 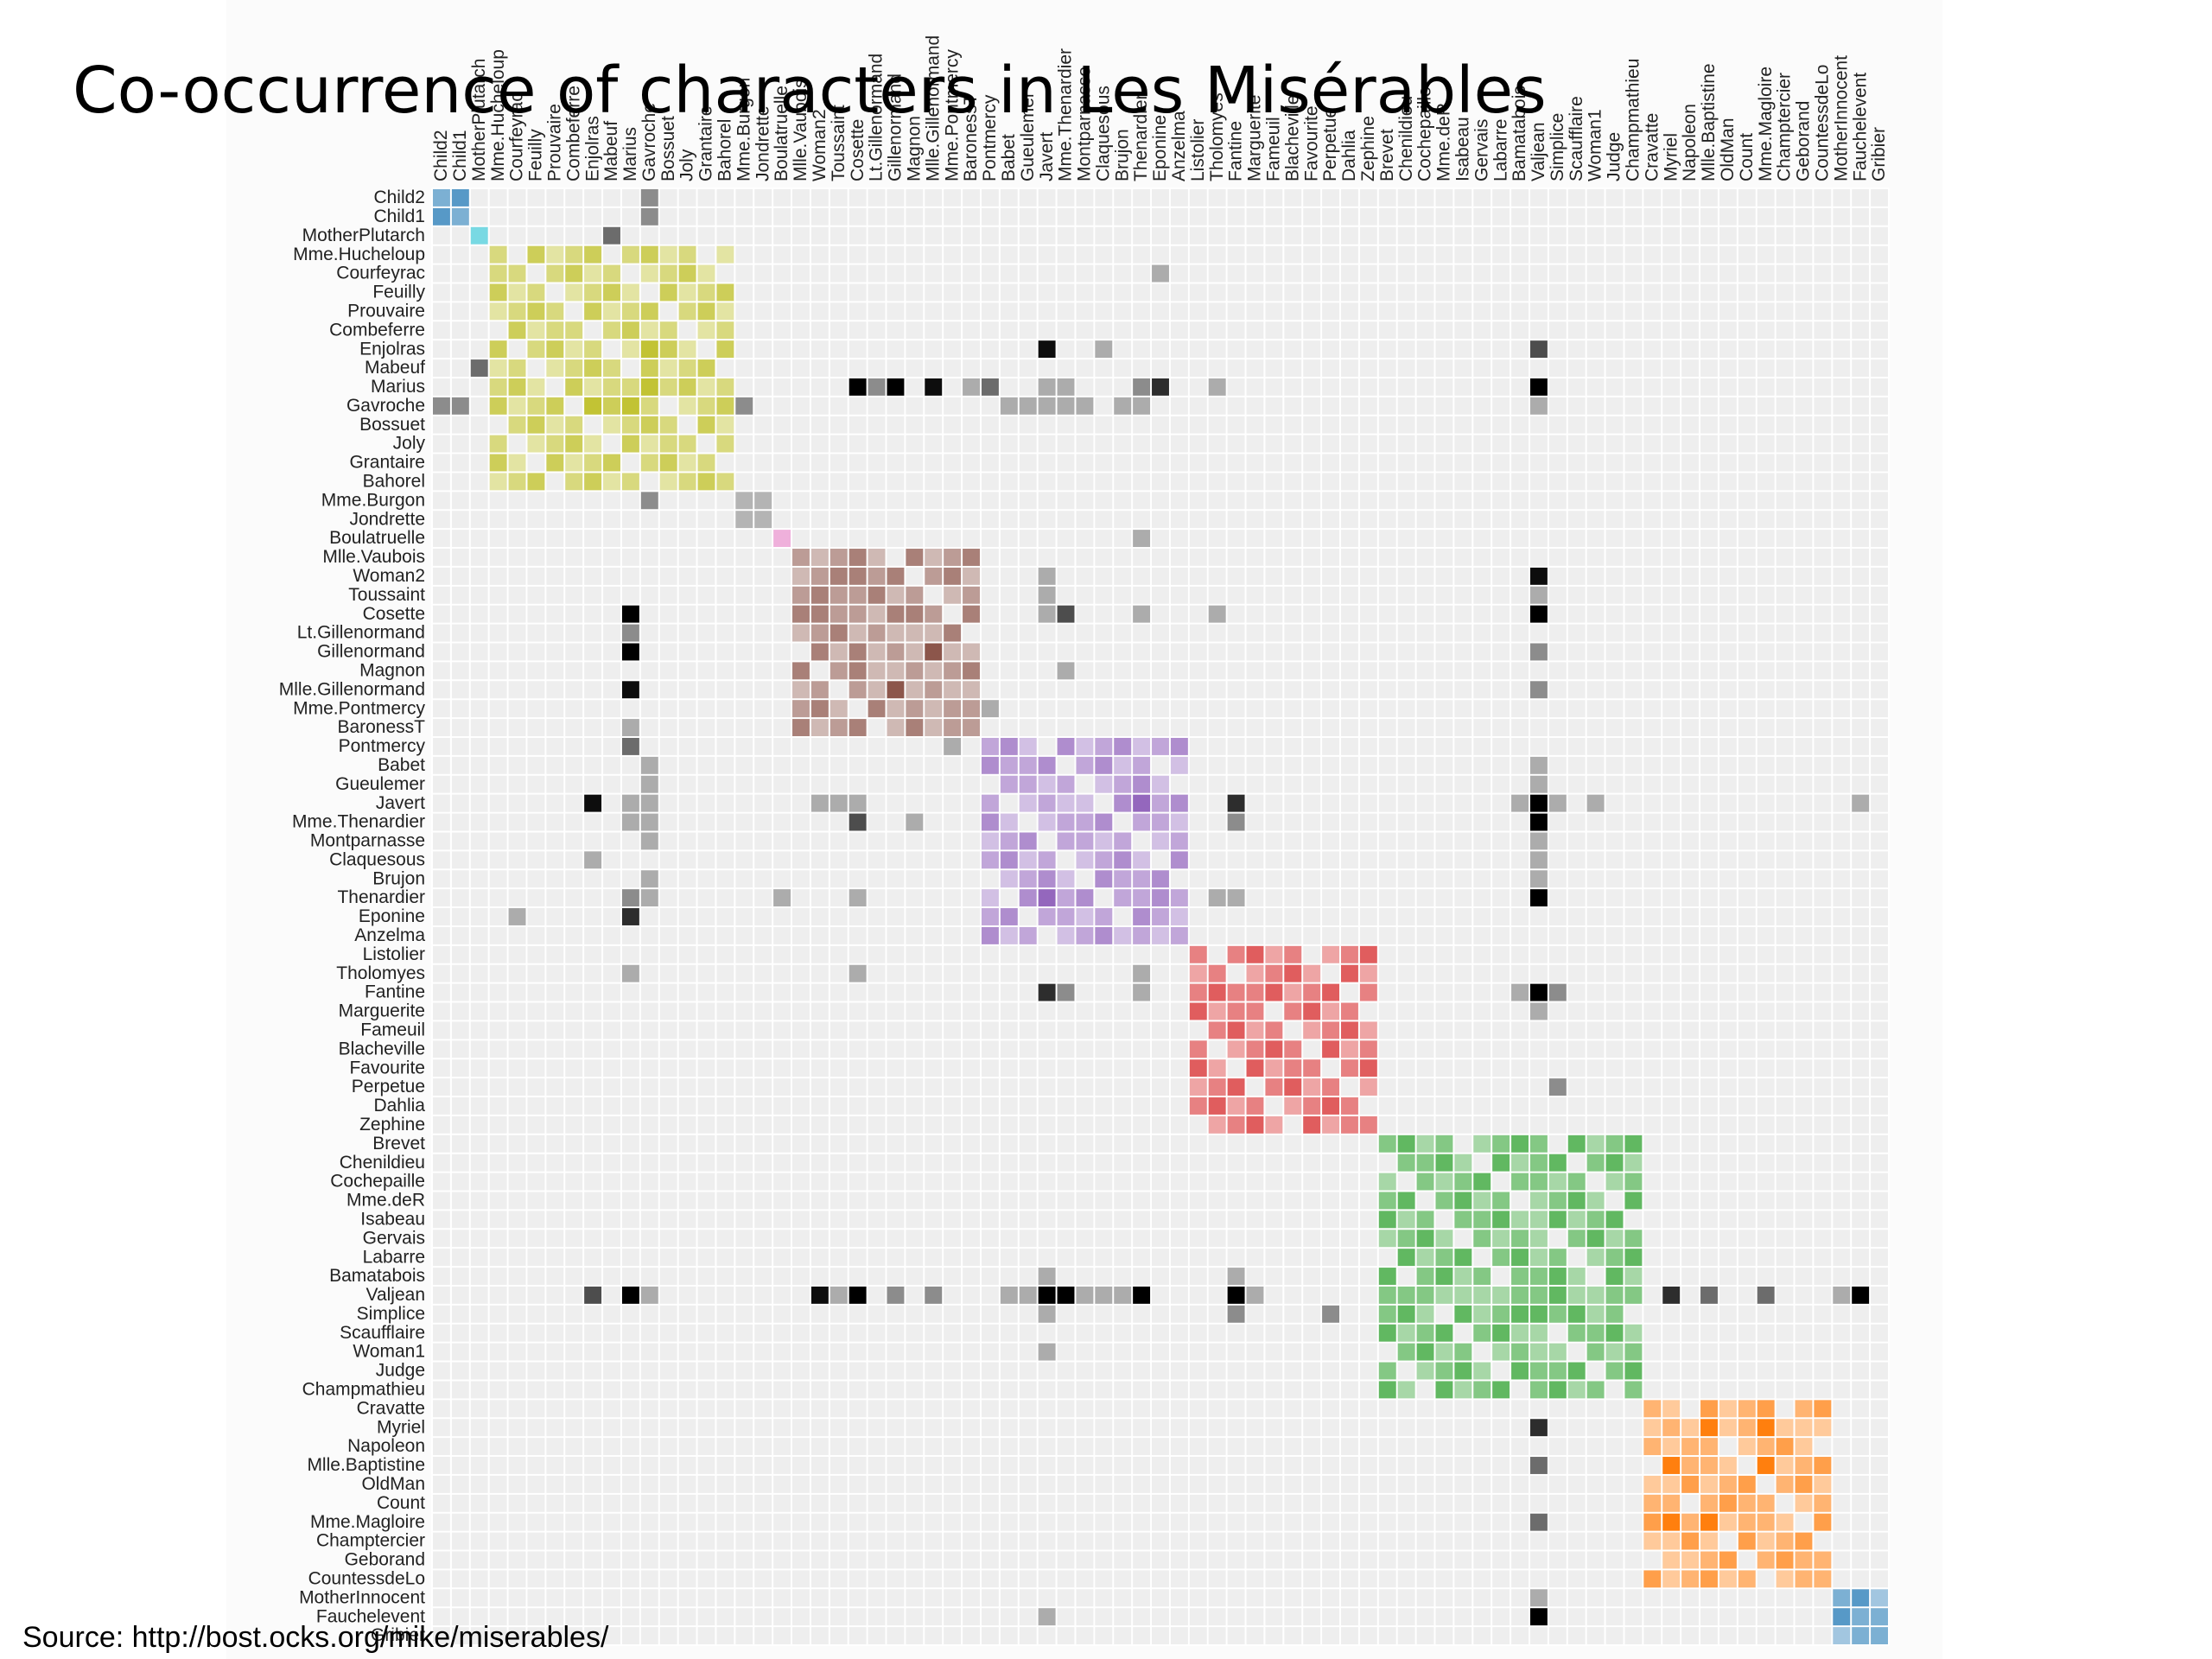 What do you see at coordinates (361, 633) in the screenshot?
I see `row-label: Lt.Gillenormand` at bounding box center [361, 633].